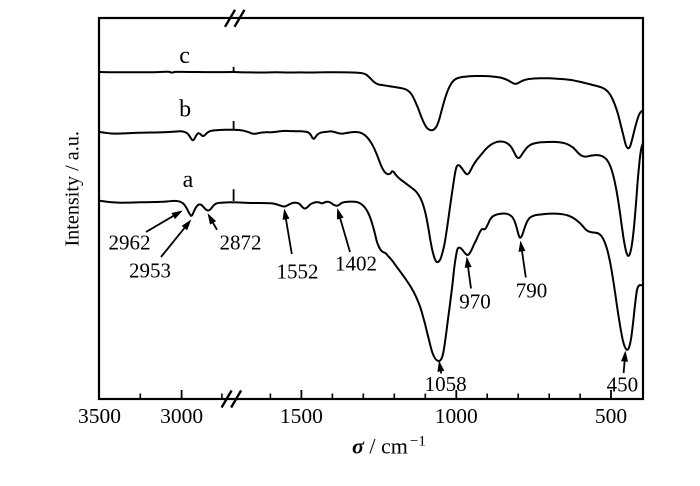  I want to click on svg-text: 3500, so click(99, 416).